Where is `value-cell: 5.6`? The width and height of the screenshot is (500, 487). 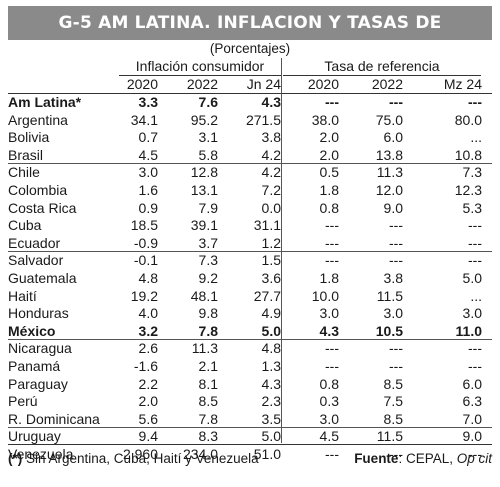 value-cell: 5.6 is located at coordinates (148, 418).